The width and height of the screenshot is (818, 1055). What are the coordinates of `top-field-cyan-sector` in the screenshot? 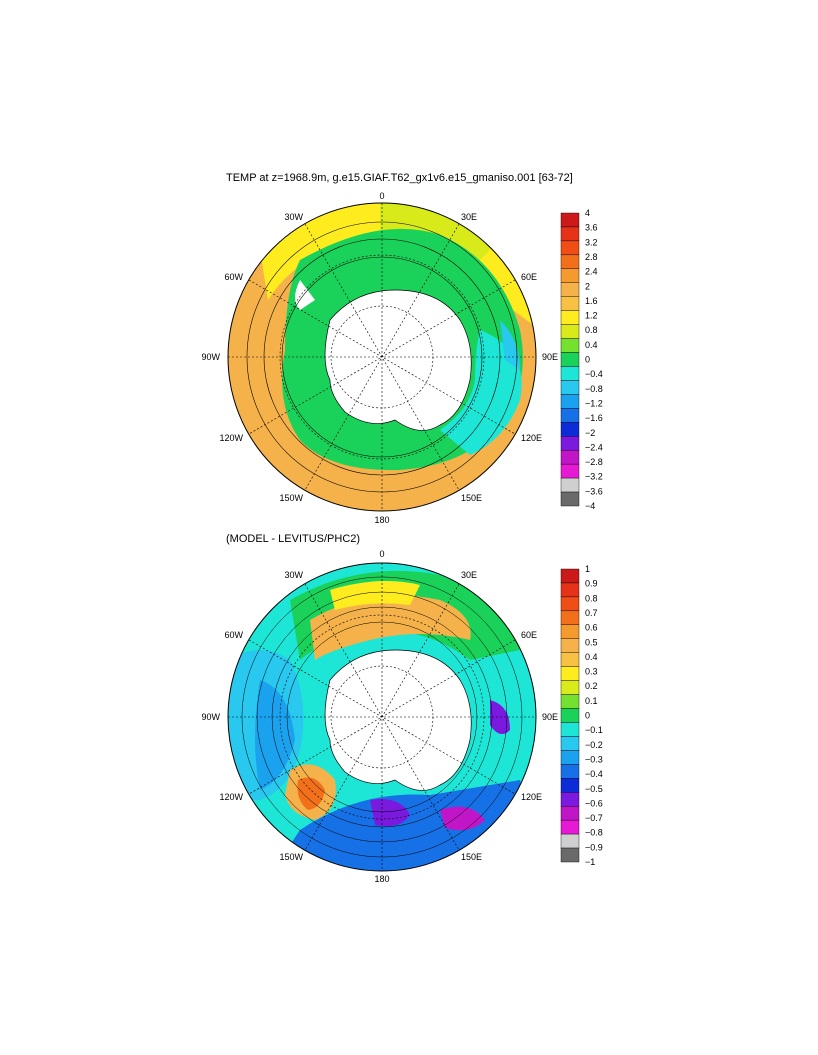 It's located at (481, 392).